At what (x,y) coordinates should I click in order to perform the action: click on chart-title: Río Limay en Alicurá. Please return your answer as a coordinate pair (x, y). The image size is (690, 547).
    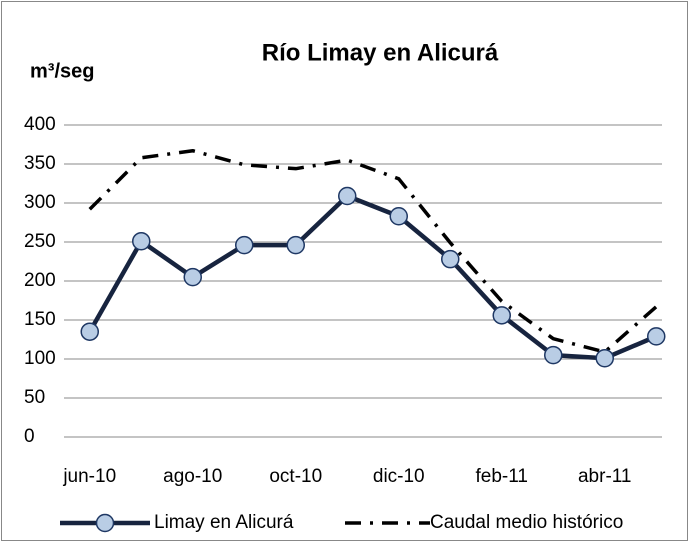
    Looking at the image, I should click on (380, 52).